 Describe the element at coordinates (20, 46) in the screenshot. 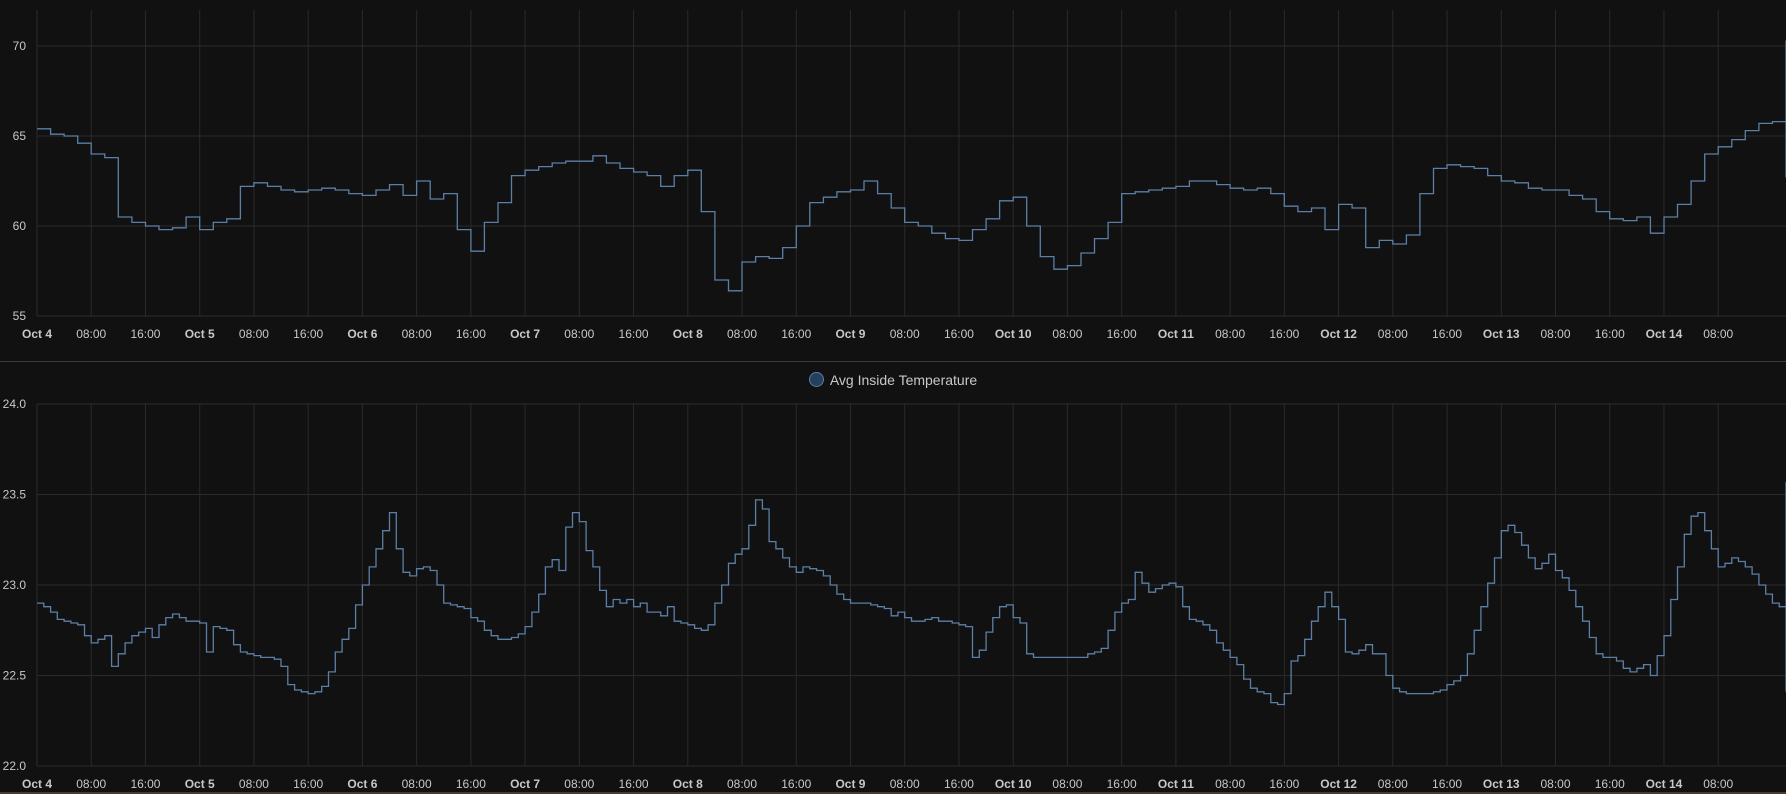

I see `y-tick-label: 70` at that location.